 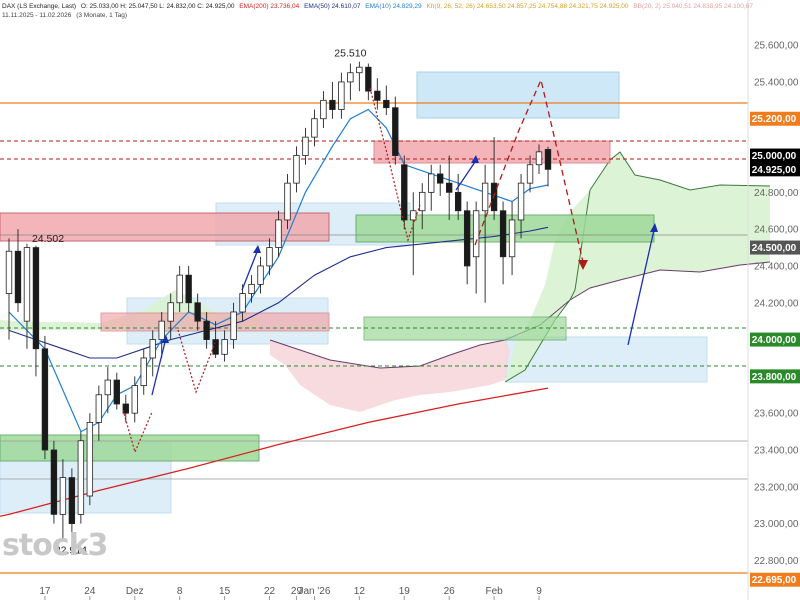 What do you see at coordinates (390, 376) in the screenshot?
I see `cloud-red-mid` at bounding box center [390, 376].